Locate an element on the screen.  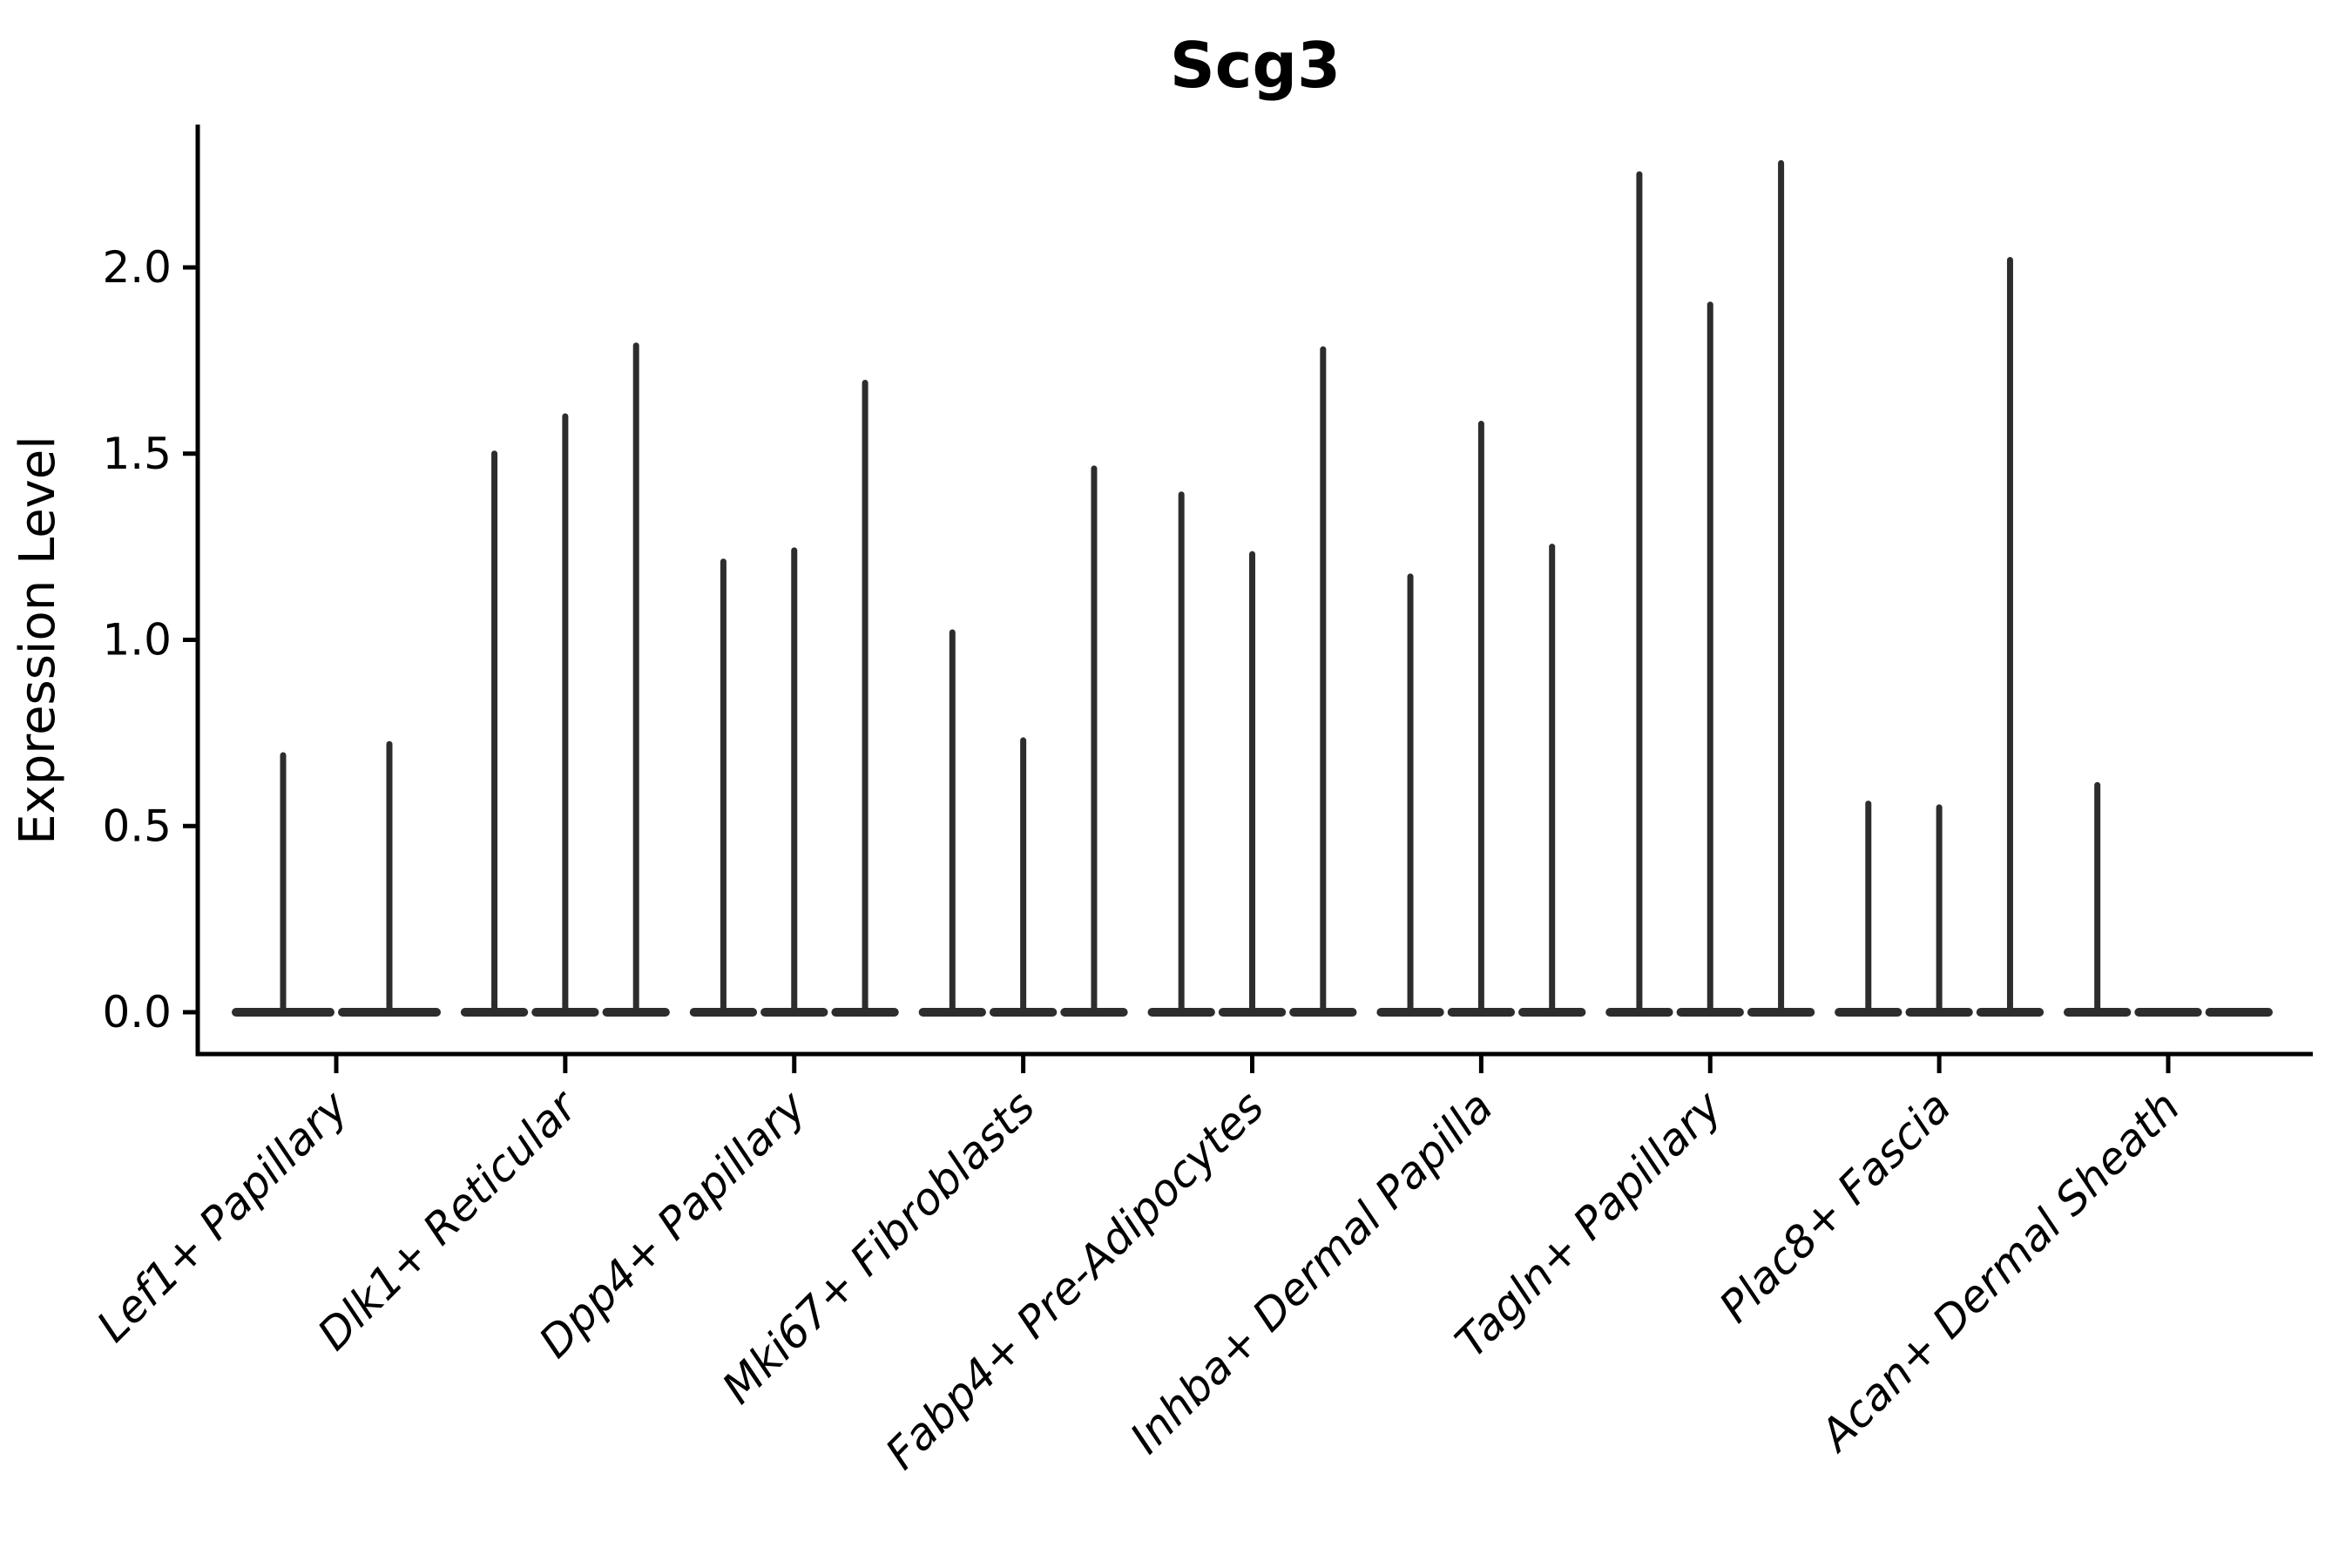
x-tick-label: Acan+ Dermal Sheath is located at coordinates (1999, 1271).